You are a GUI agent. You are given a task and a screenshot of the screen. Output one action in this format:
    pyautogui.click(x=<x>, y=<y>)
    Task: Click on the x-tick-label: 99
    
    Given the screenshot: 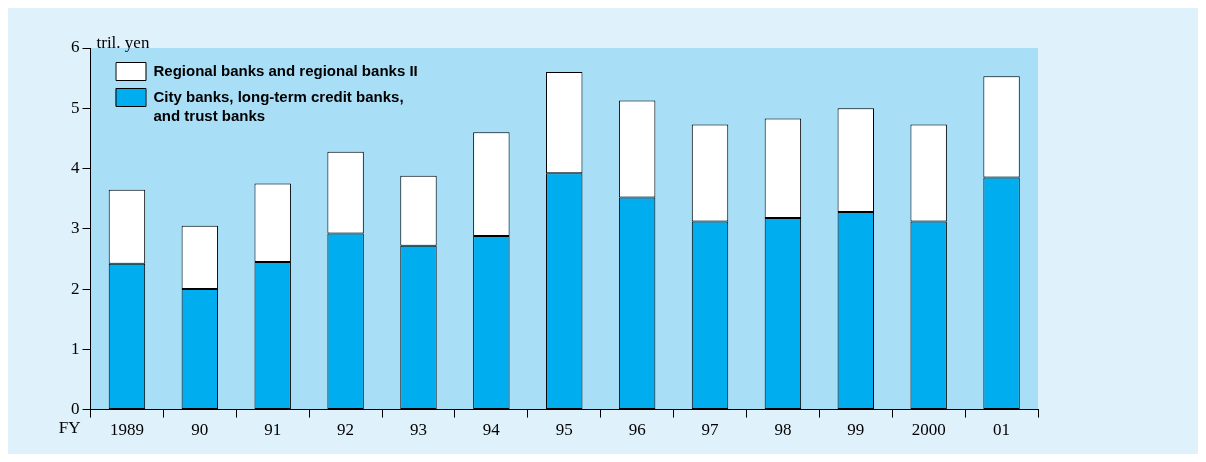 What is the action you would take?
    pyautogui.click(x=856, y=430)
    